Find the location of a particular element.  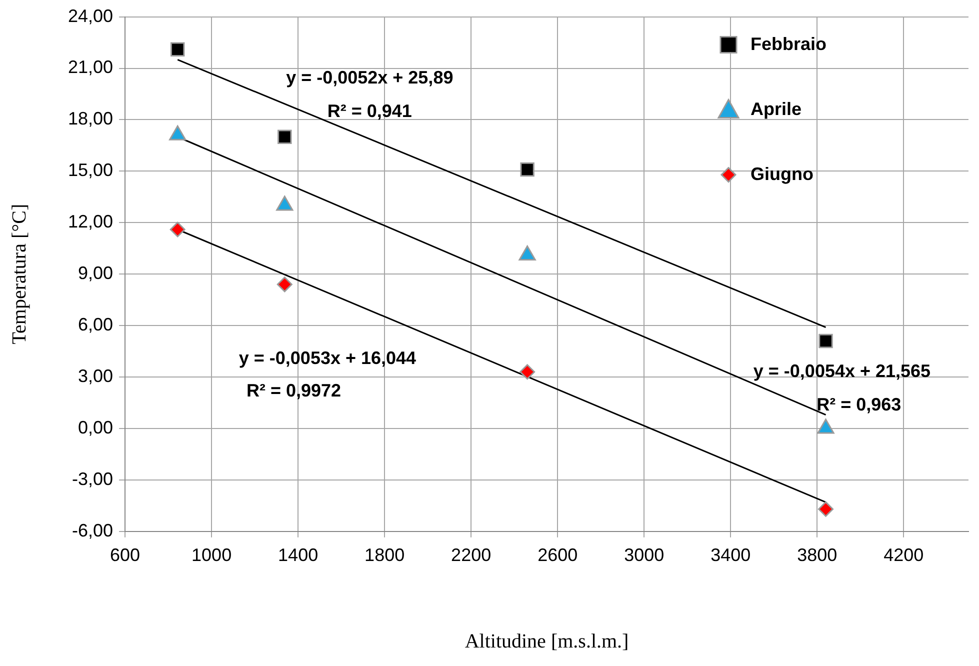

y-tick-label: 9,00 is located at coordinates (96, 273).